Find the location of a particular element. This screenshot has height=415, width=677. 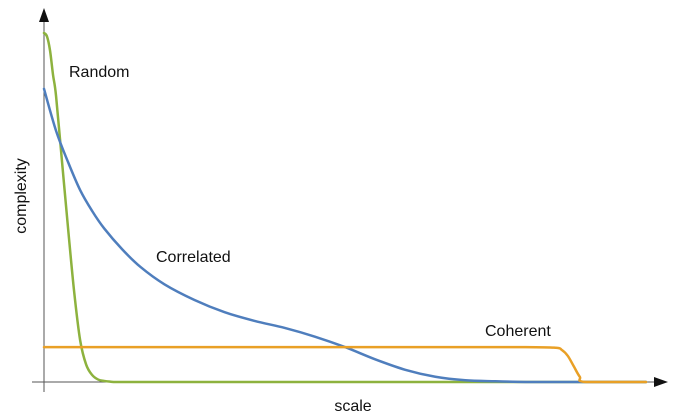

y-axis-arrowhead is located at coordinates (44, 15).